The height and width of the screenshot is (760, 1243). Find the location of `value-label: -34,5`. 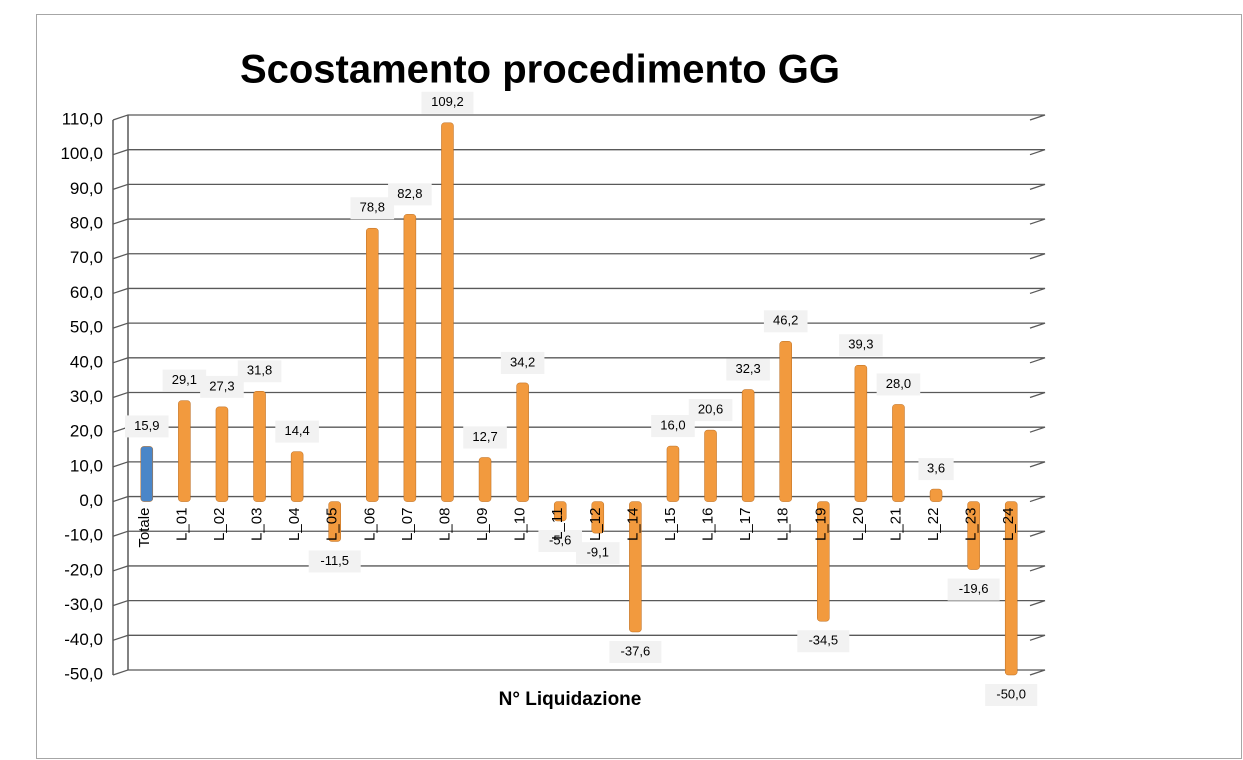

value-label: -34,5 is located at coordinates (823, 640).